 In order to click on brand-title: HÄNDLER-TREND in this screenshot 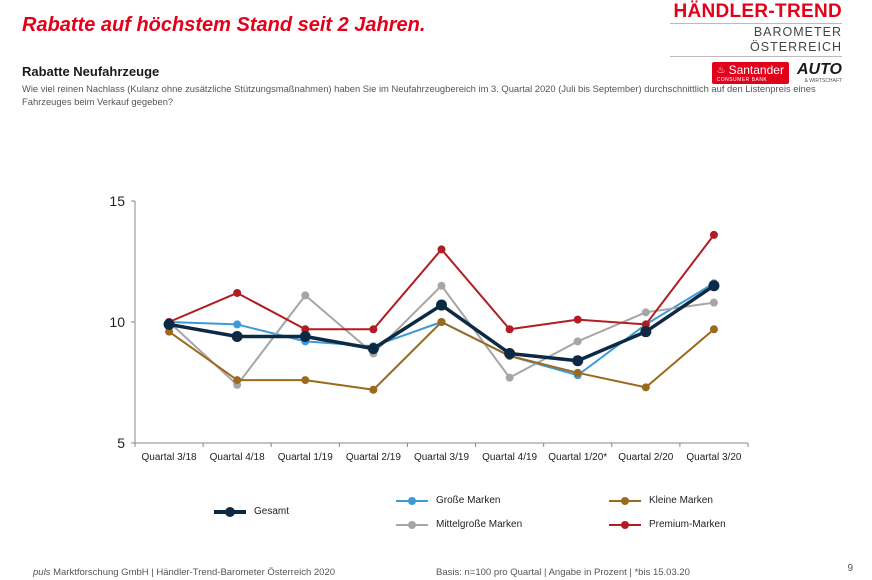, I will do `click(757, 11)`.